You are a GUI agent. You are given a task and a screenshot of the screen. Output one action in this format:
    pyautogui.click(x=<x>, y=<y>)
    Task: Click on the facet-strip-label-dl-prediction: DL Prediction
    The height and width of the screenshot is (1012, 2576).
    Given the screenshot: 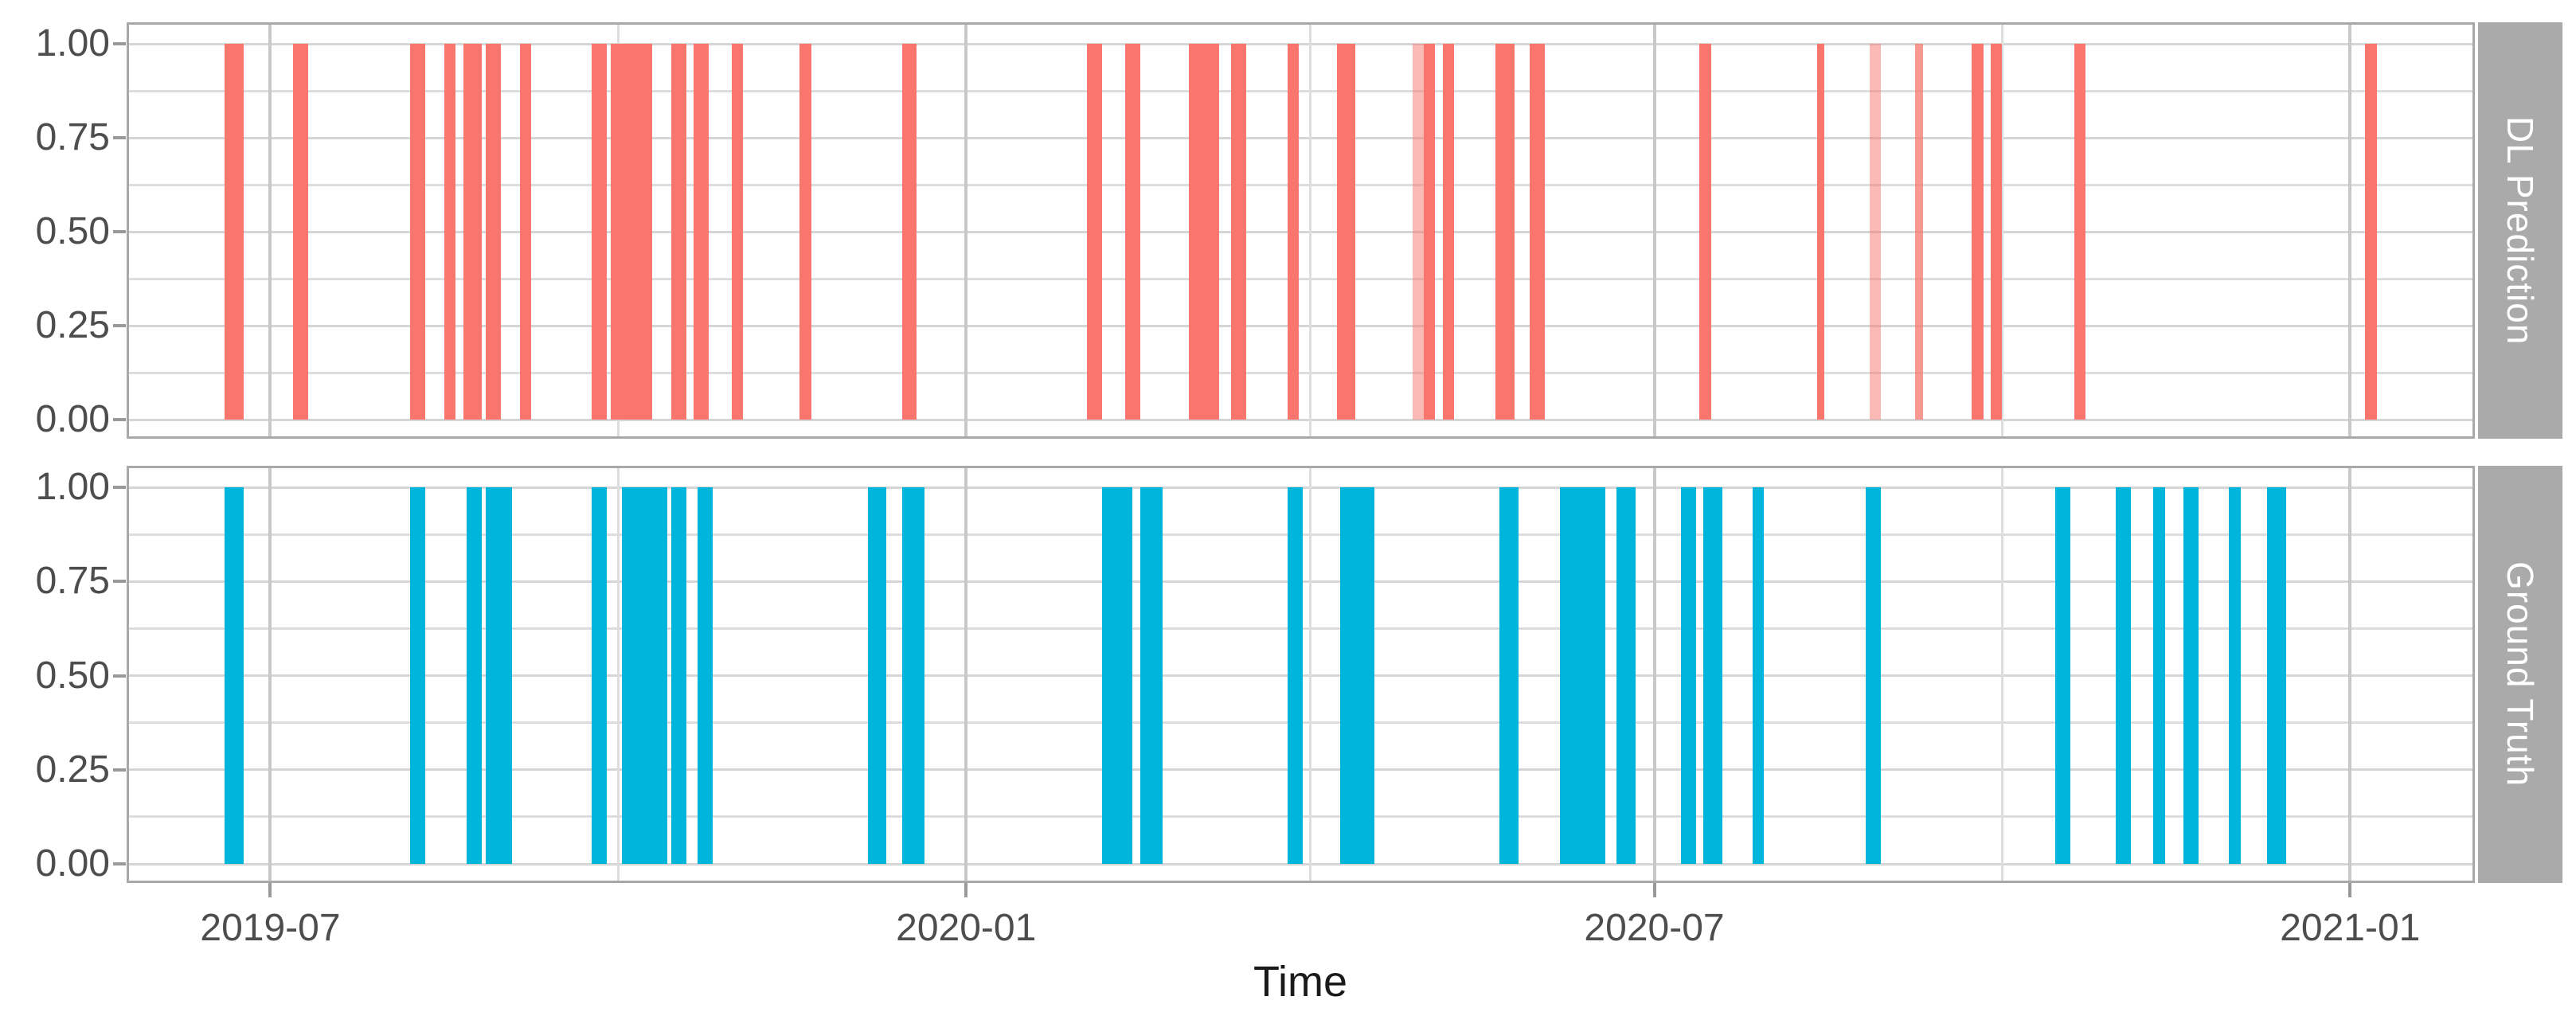 What is the action you would take?
    pyautogui.click(x=2520, y=230)
    